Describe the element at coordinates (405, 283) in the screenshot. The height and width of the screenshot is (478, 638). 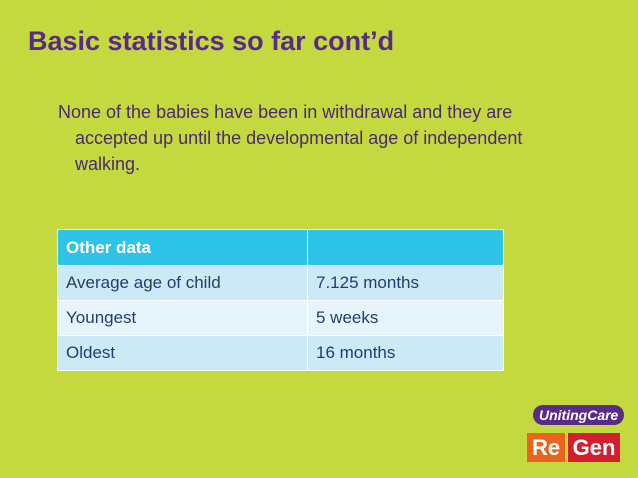
I see `table-cell: 7.125 months` at that location.